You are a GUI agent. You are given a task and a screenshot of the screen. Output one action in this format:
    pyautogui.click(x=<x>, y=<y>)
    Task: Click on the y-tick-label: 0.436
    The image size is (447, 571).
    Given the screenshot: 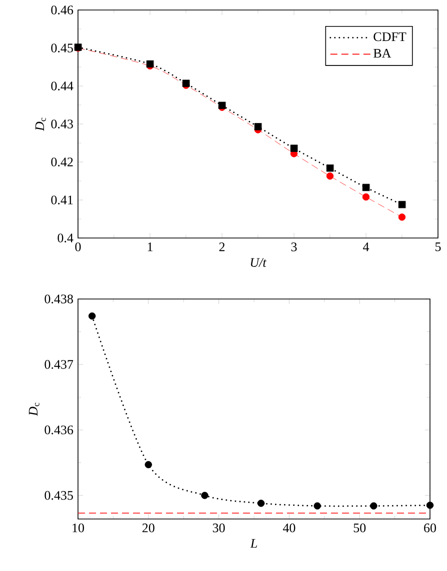 What is the action you would take?
    pyautogui.click(x=59, y=430)
    